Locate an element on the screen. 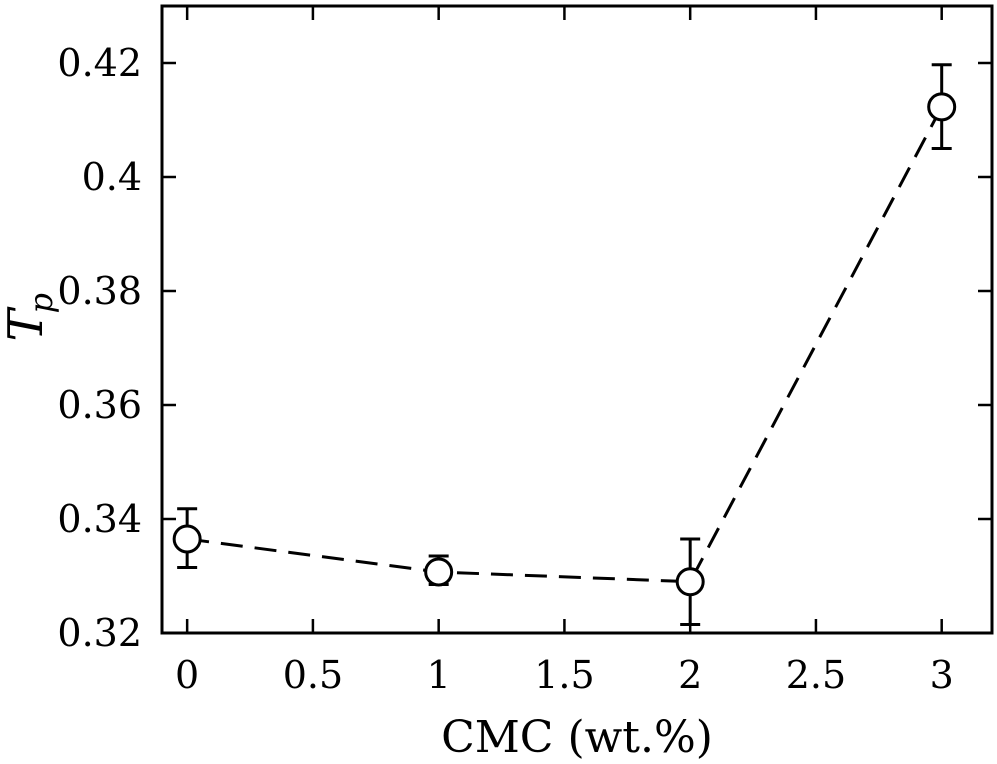  x-tick-label: 1 is located at coordinates (439, 675).